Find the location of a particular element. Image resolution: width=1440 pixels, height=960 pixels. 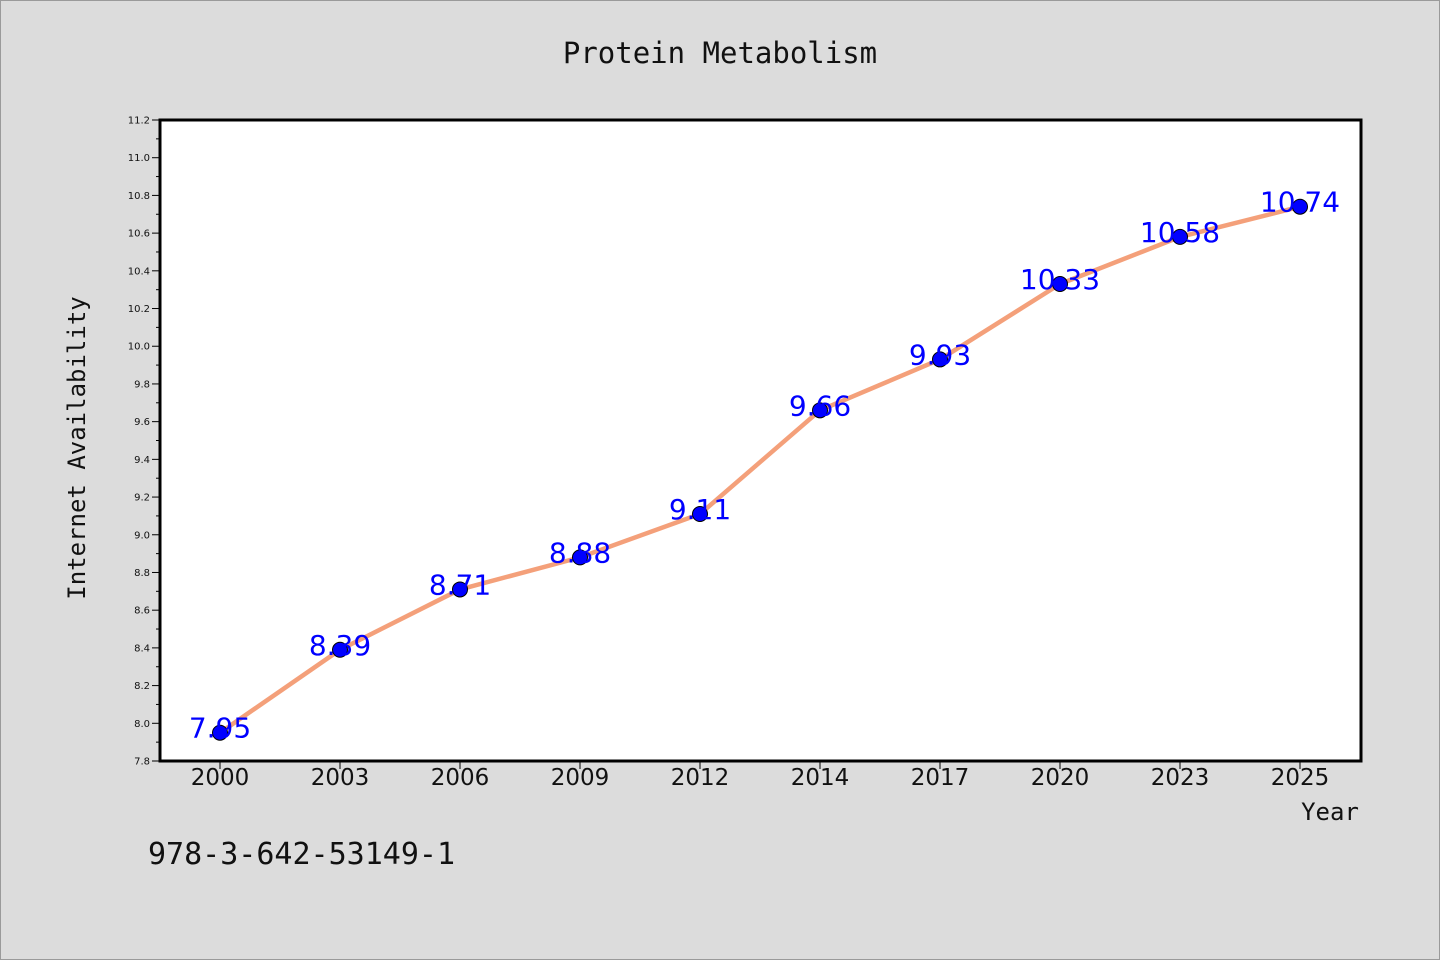

data-label: 8.71 is located at coordinates (460, 584).